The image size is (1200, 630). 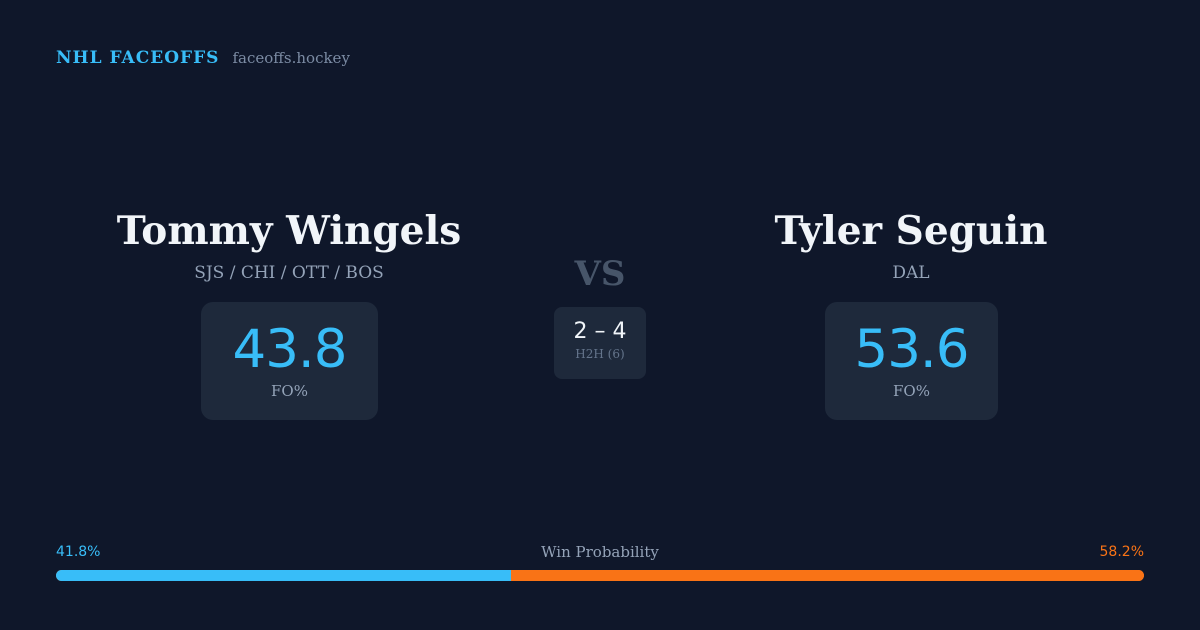 What do you see at coordinates (78, 552) in the screenshot?
I see `left-win-probability: 41.8%` at bounding box center [78, 552].